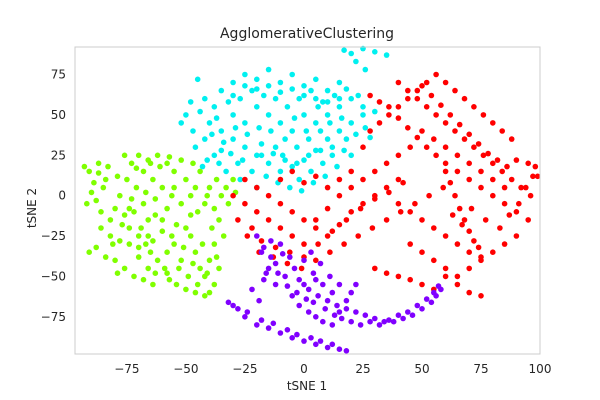 Image resolution: width=600 pixels, height=400 pixels. What do you see at coordinates (480, 369) in the screenshot?
I see `x-tick-label: 75` at bounding box center [480, 369].